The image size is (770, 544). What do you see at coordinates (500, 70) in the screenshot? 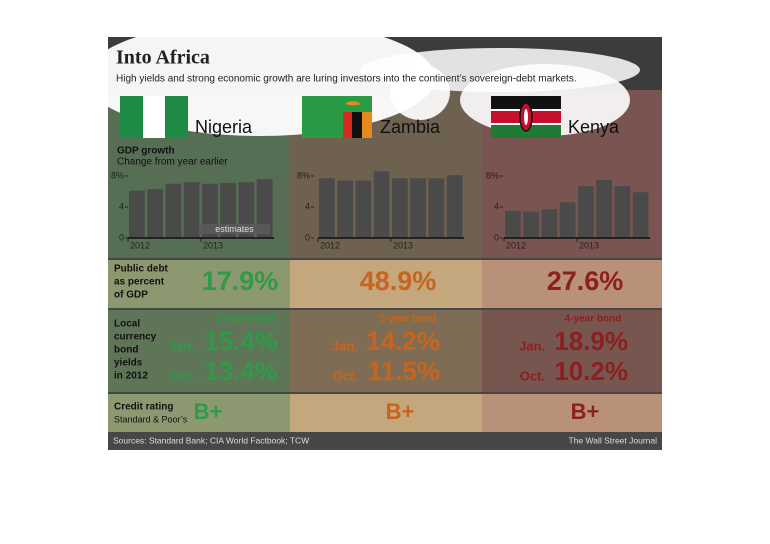
I see `cloud` at bounding box center [500, 70].